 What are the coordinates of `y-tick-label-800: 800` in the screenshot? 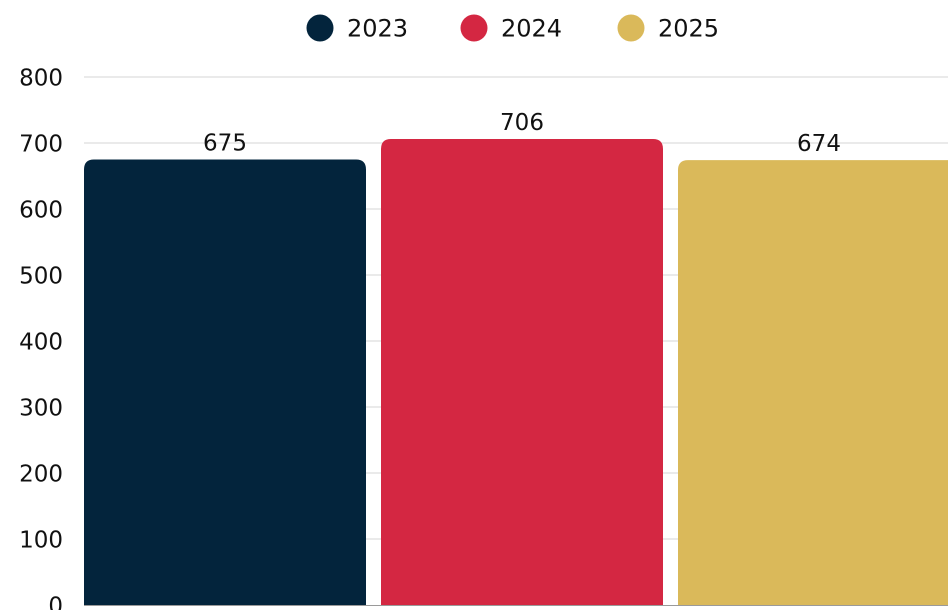 It's located at (41, 79).